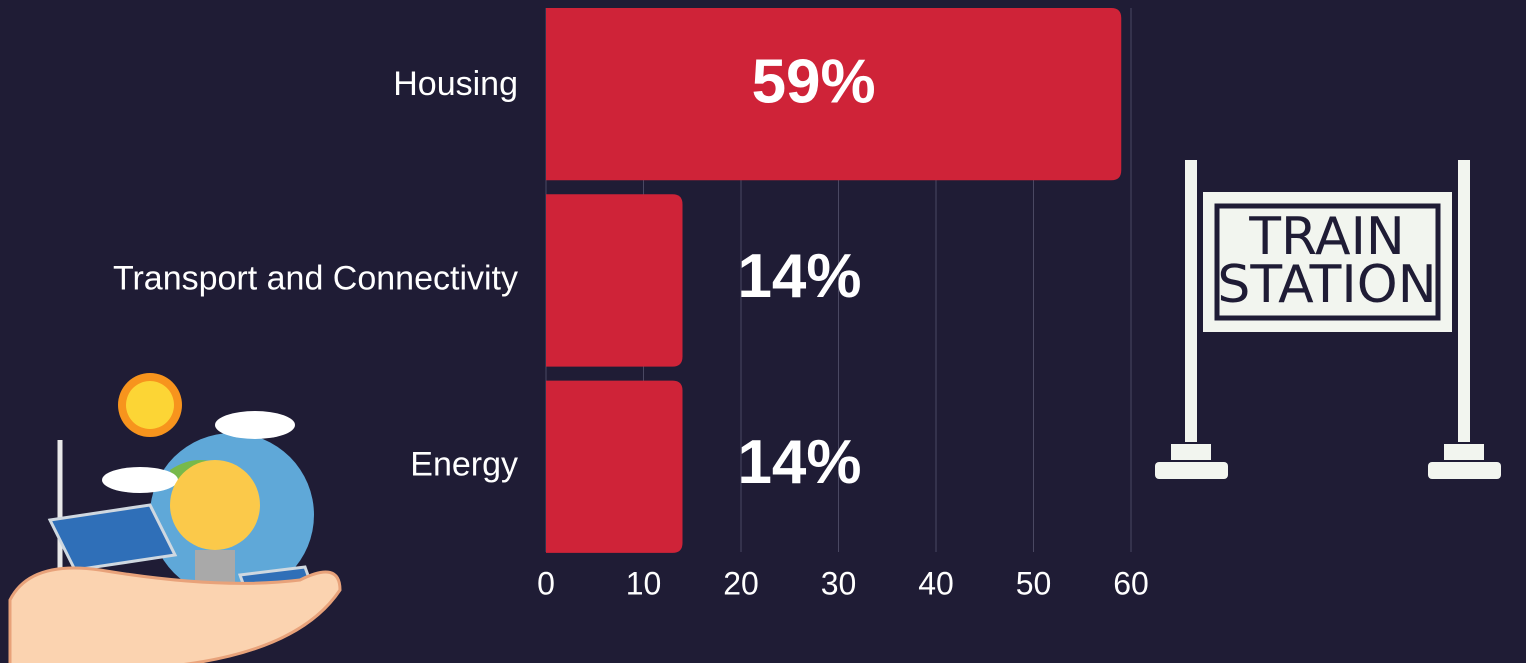  I want to click on sign-border, so click(1327, 262).